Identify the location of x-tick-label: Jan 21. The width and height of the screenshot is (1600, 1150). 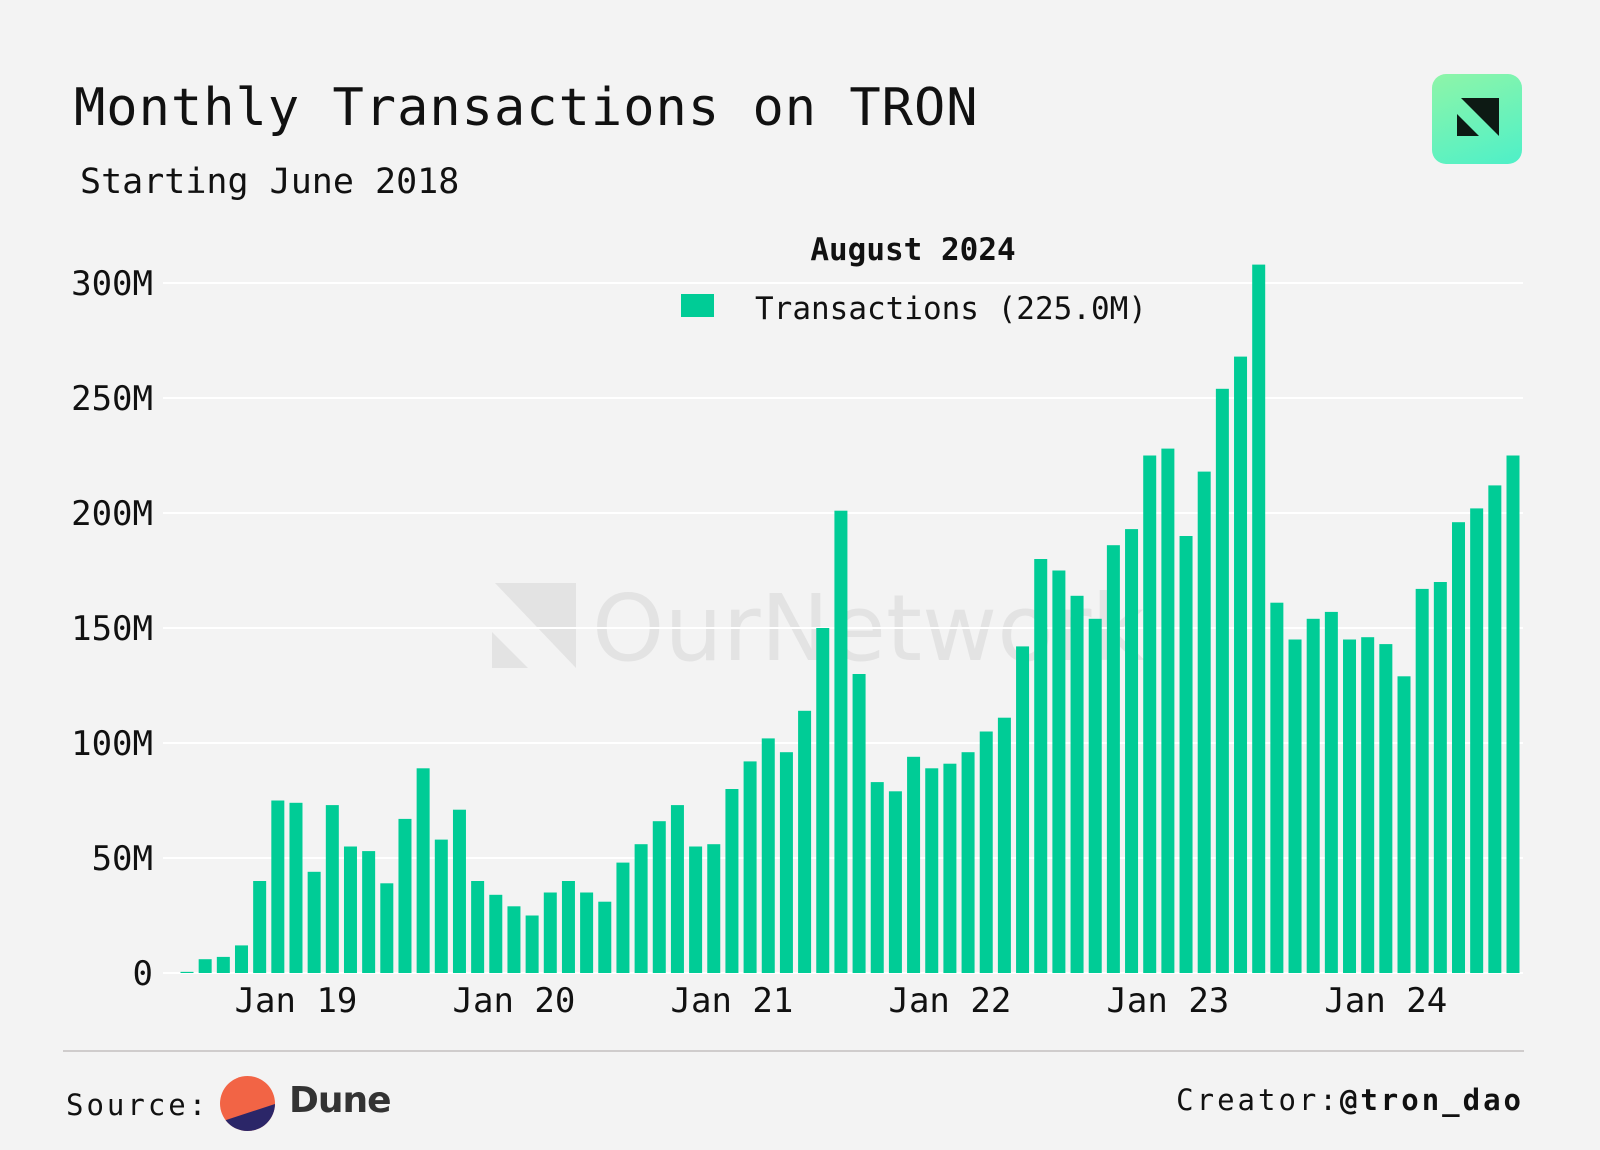
(732, 1001).